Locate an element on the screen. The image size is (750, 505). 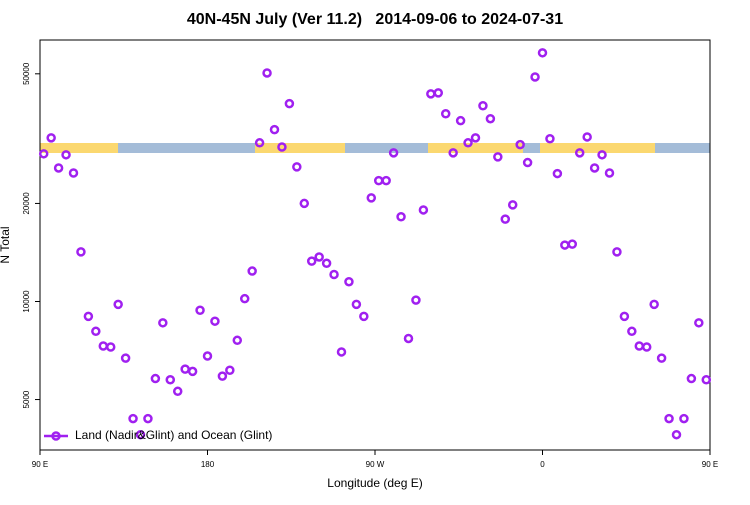
legend-label: Land (Nadir&Glint) and Ocean (Glint) is located at coordinates (173, 435).